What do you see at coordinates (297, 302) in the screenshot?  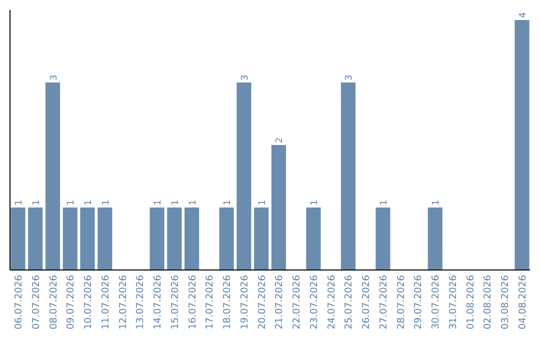 I see `x-tick-label: 22.07.2026` at bounding box center [297, 302].